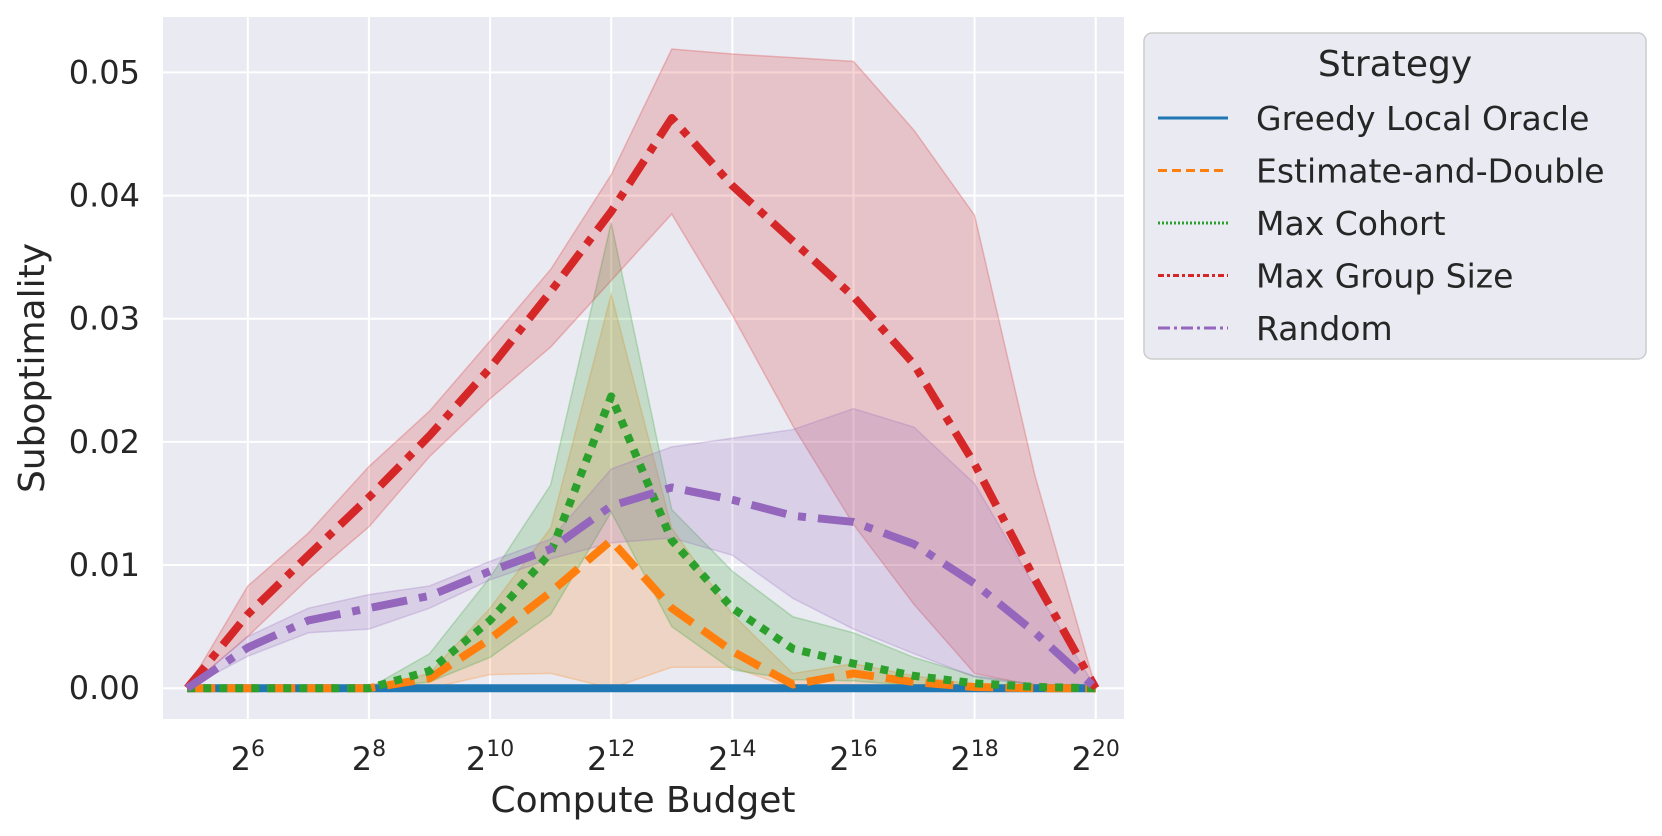 Image resolution: width=1662 pixels, height=836 pixels. Describe the element at coordinates (490, 757) in the screenshot. I see `x-tick-label: 210` at that location.